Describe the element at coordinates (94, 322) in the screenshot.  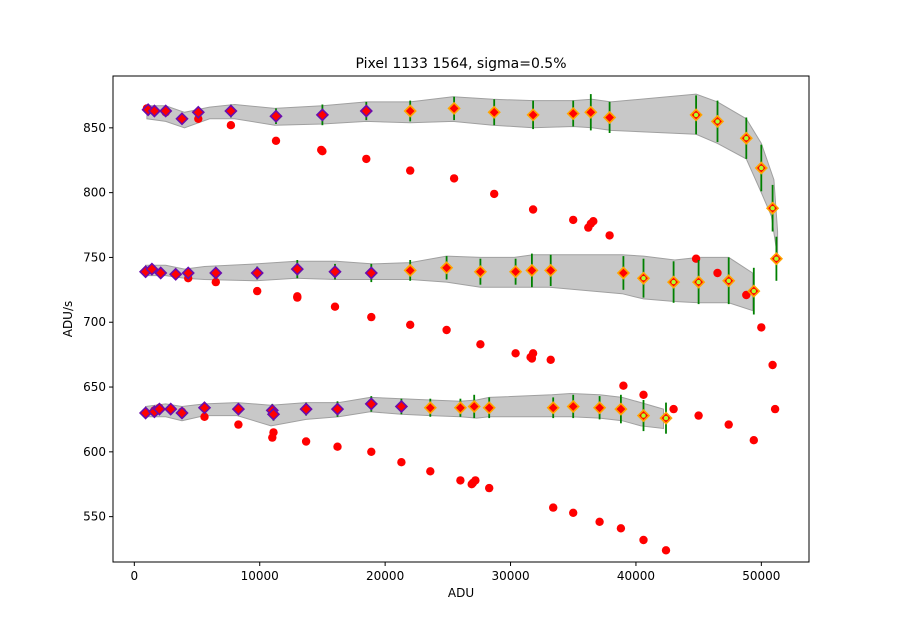
I see `y-tick-label: 700` at that location.